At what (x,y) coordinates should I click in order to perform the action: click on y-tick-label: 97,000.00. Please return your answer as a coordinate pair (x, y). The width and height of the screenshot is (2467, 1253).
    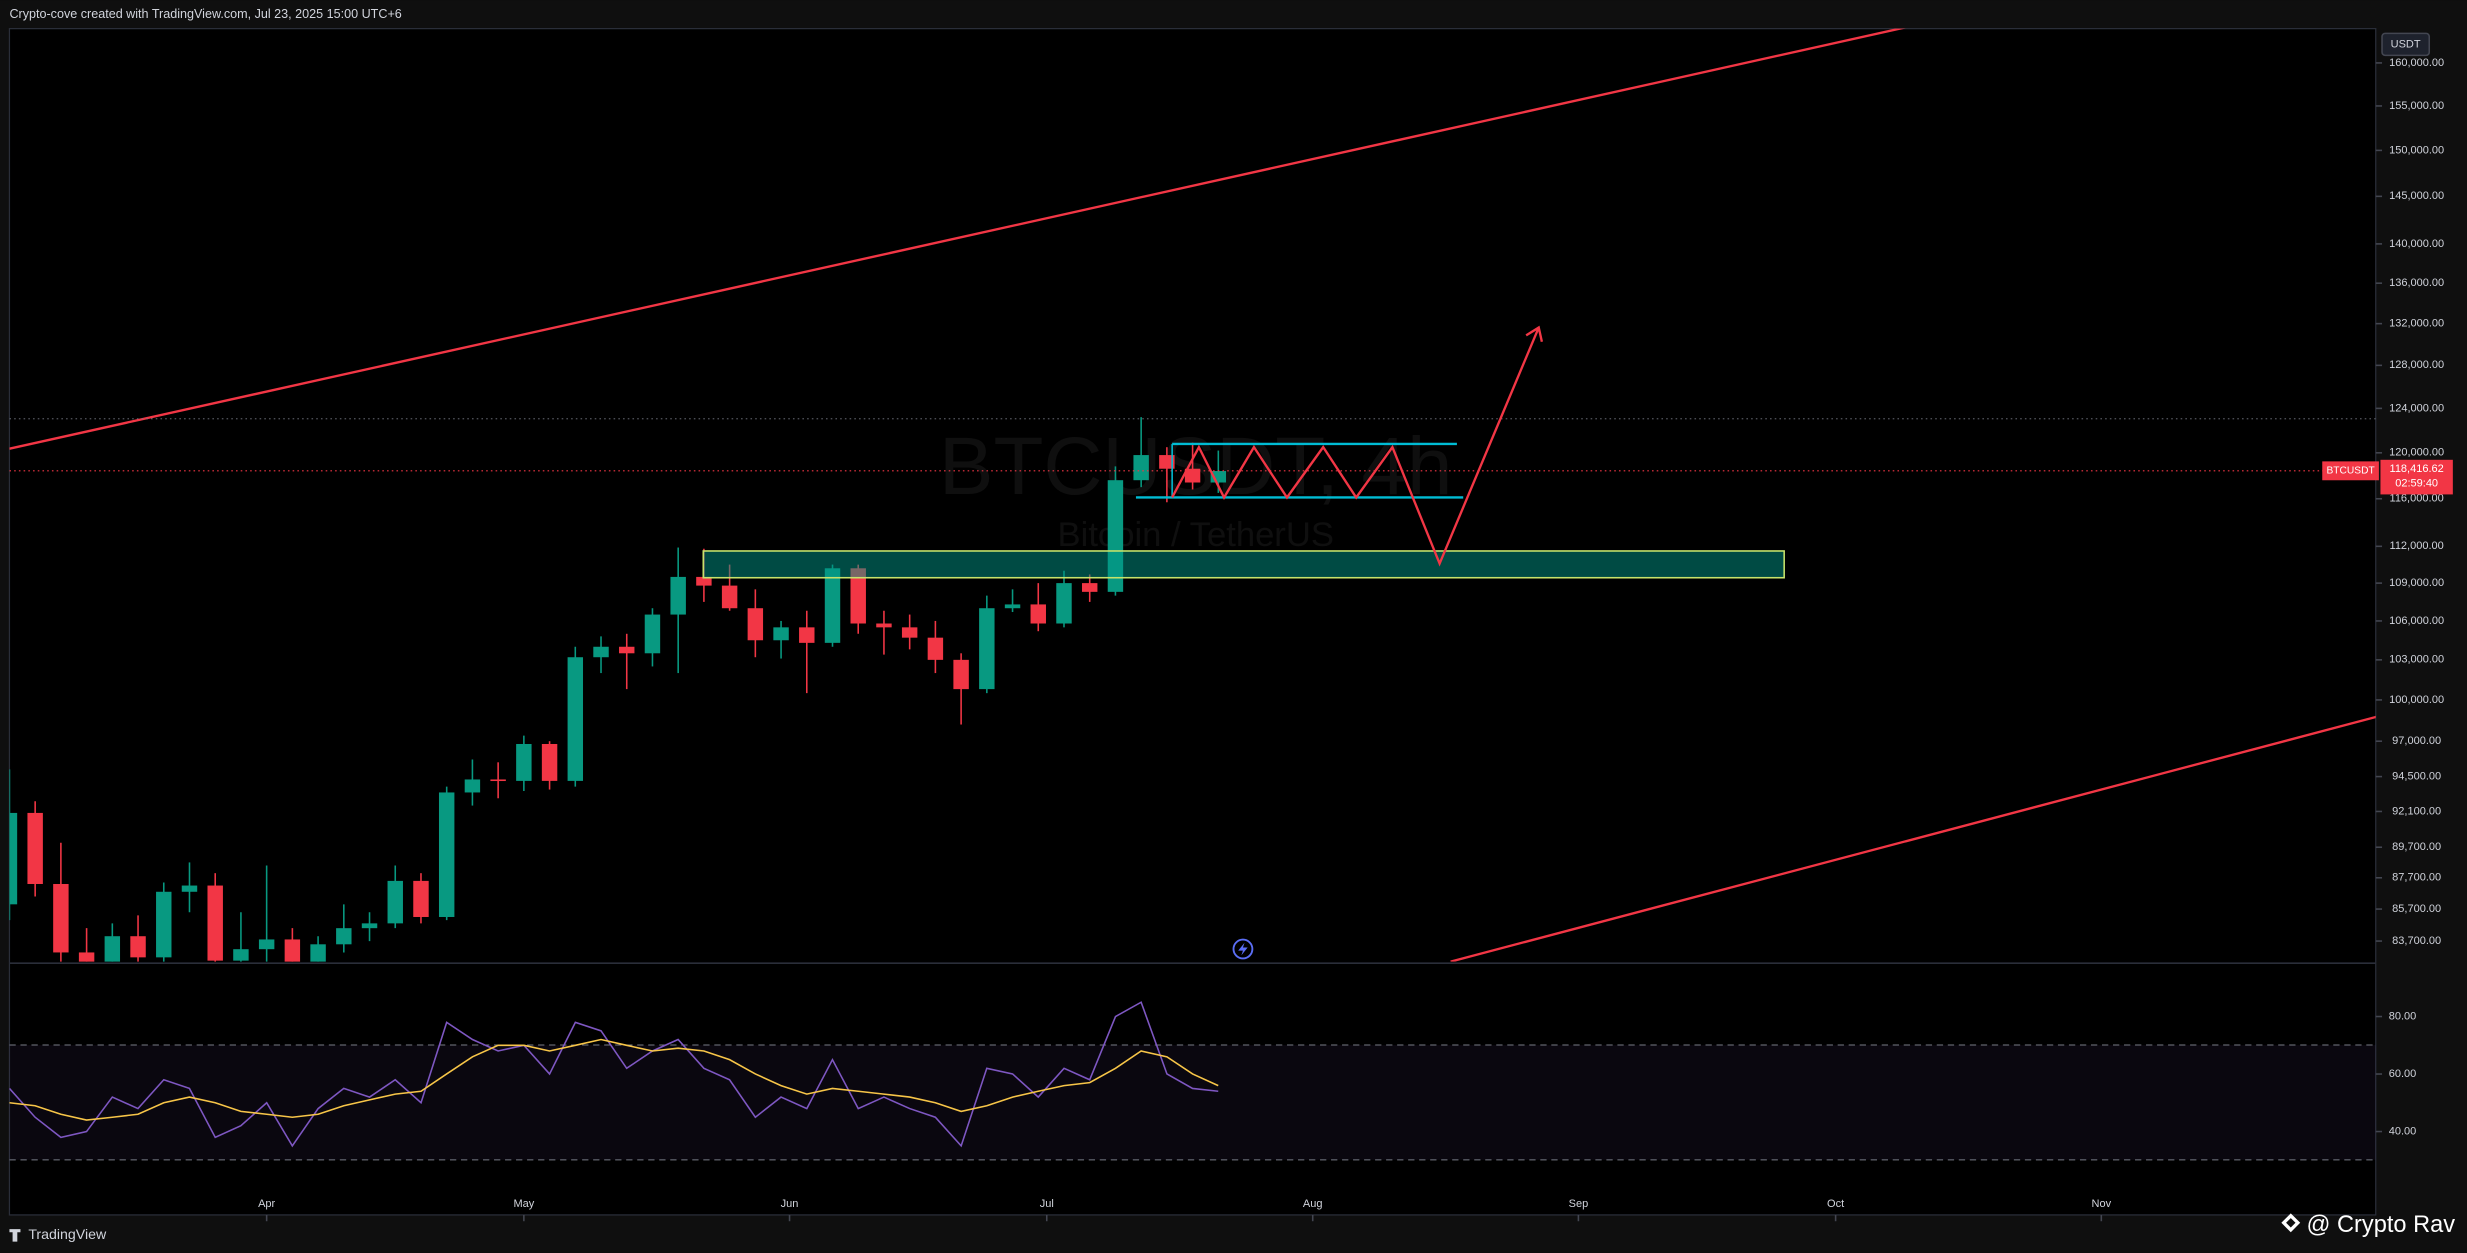
    Looking at the image, I should click on (2416, 741).